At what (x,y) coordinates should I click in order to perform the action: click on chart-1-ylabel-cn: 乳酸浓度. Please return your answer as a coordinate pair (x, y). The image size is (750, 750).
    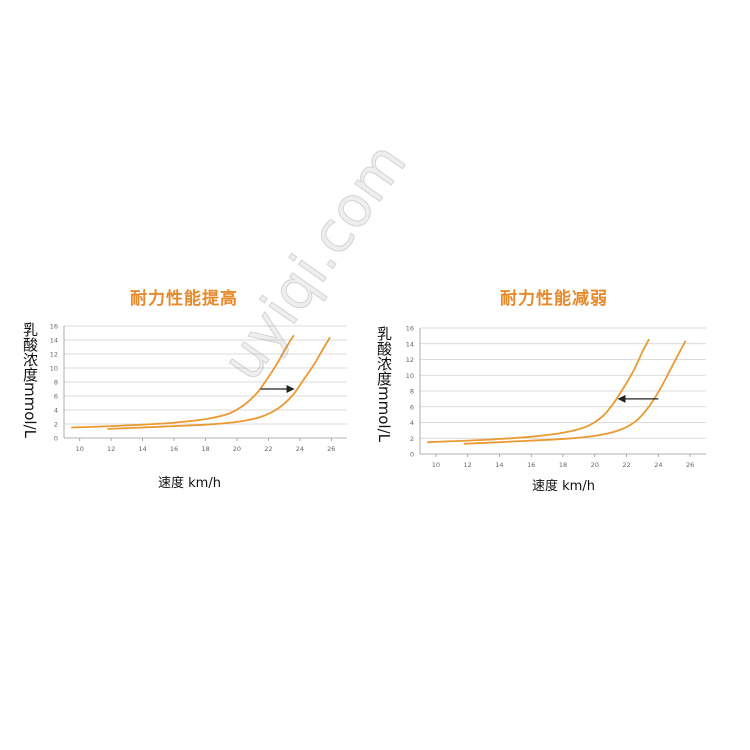
    Looking at the image, I should click on (30, 352).